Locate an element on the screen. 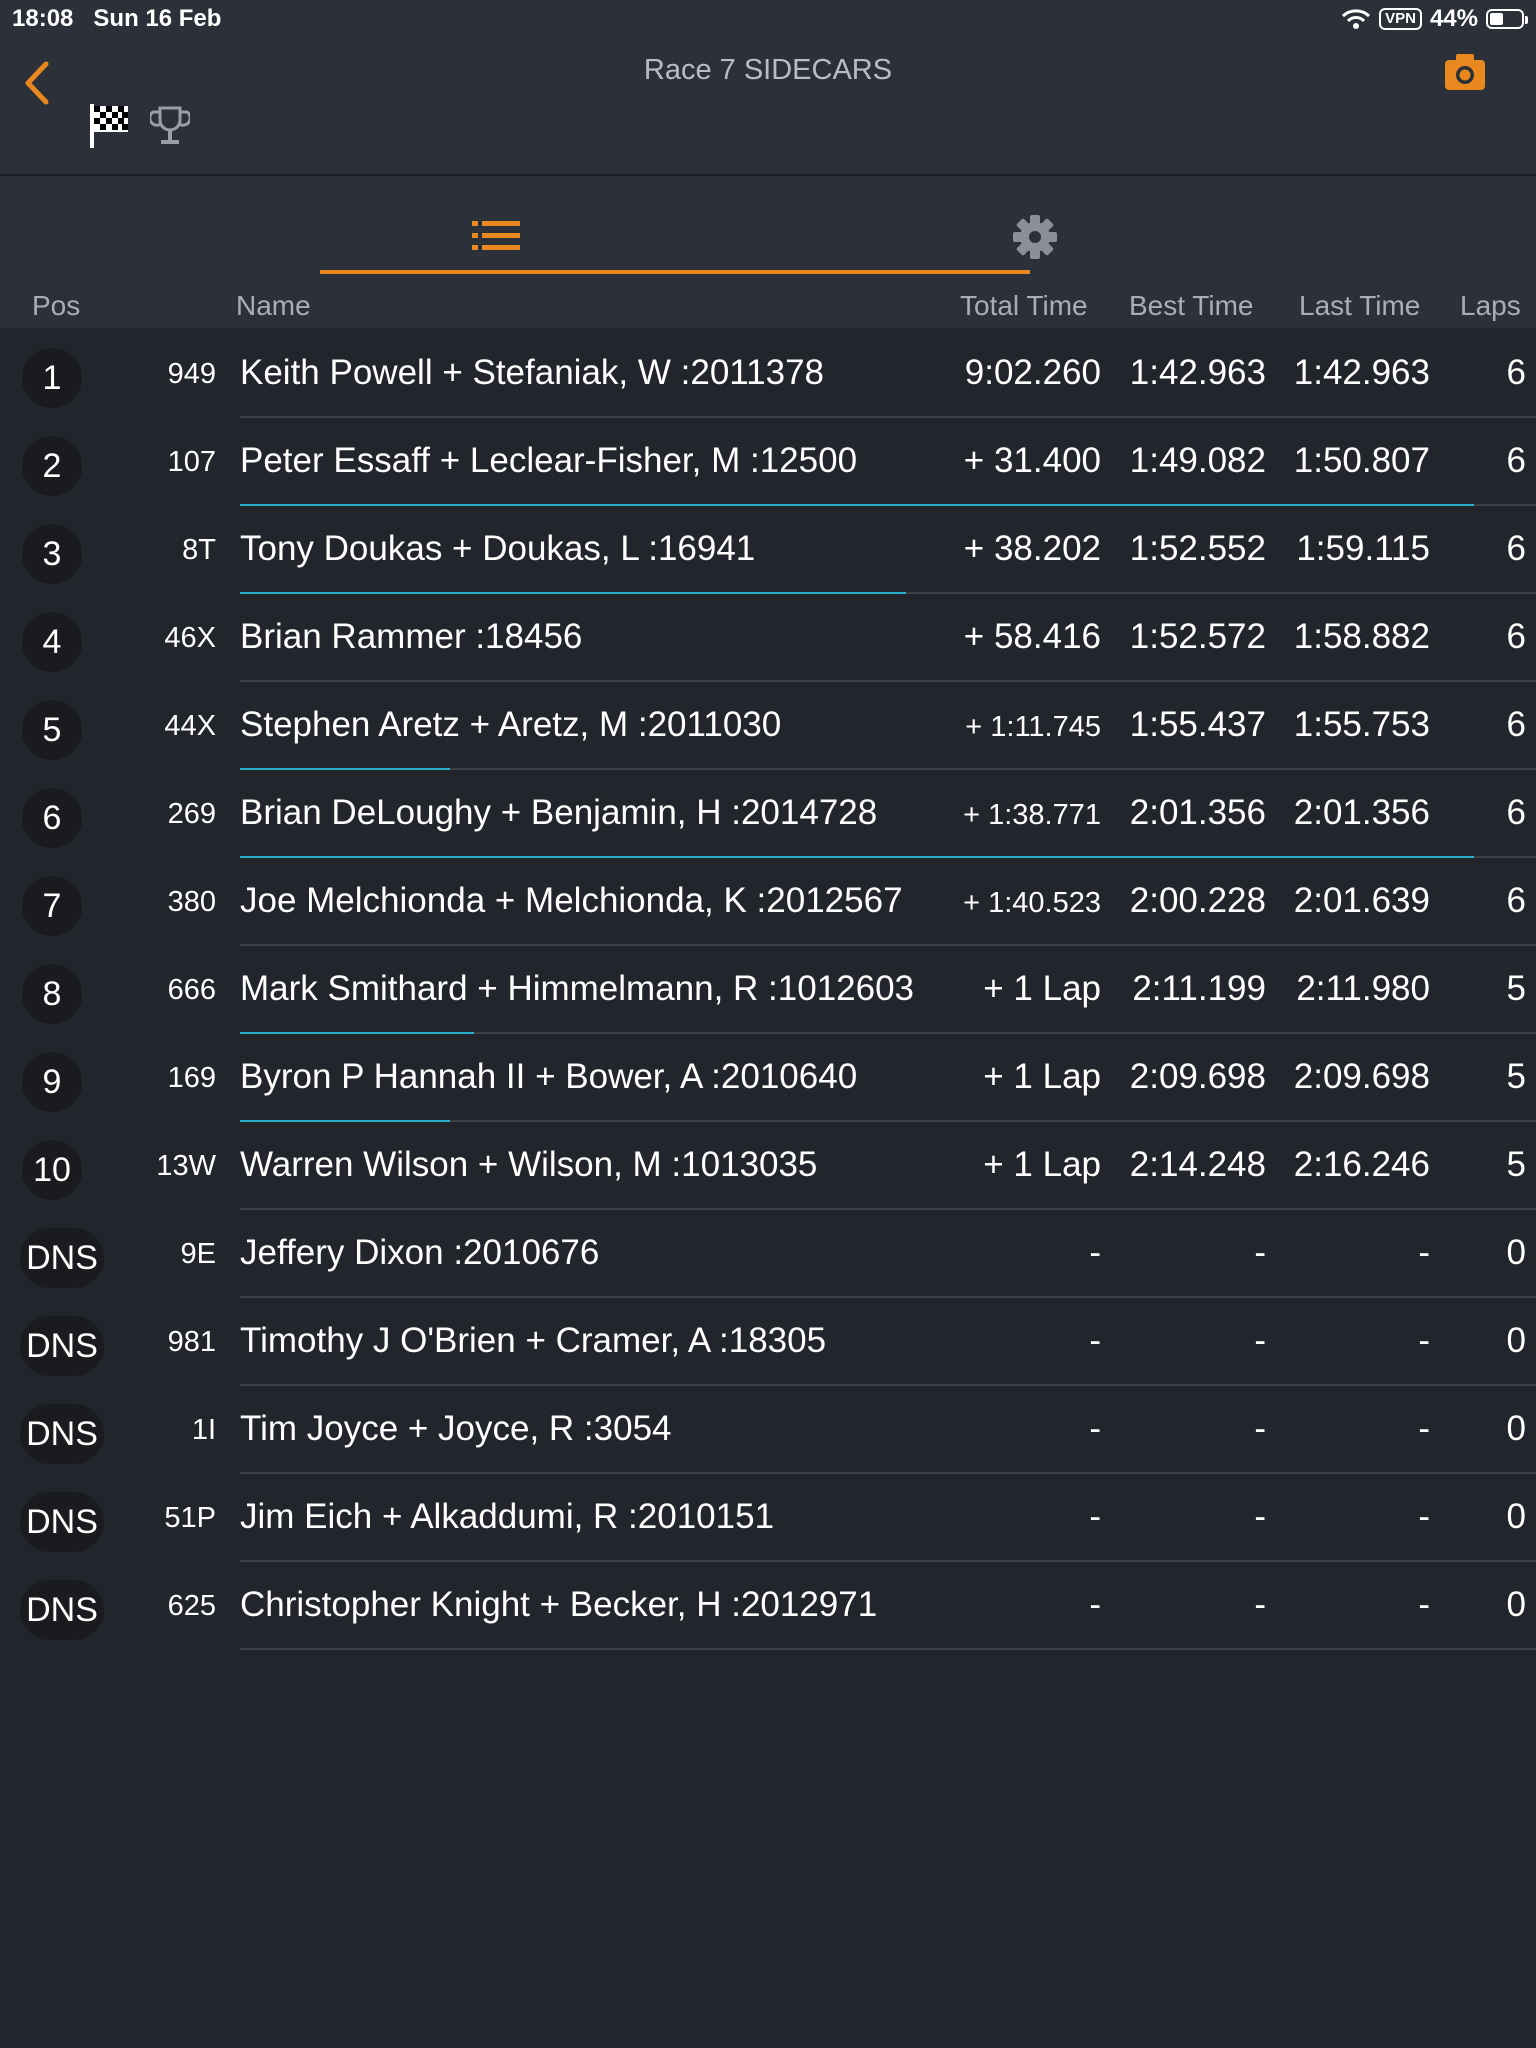 This screenshot has width=1536, height=2048. rider-name: Byron P Hannah II + Bower, A :2010640 is located at coordinates (549, 1076).